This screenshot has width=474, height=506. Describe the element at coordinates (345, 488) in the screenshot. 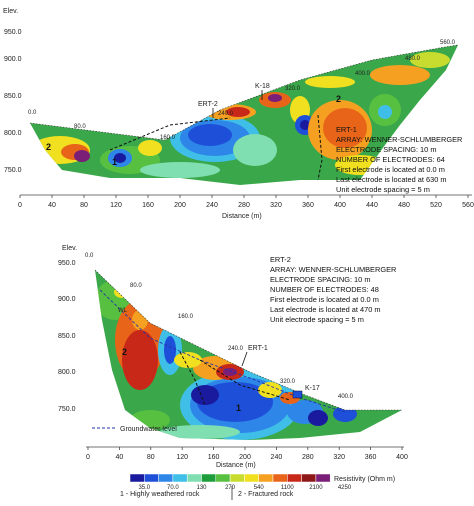

I see `legend-value: 4250` at that location.